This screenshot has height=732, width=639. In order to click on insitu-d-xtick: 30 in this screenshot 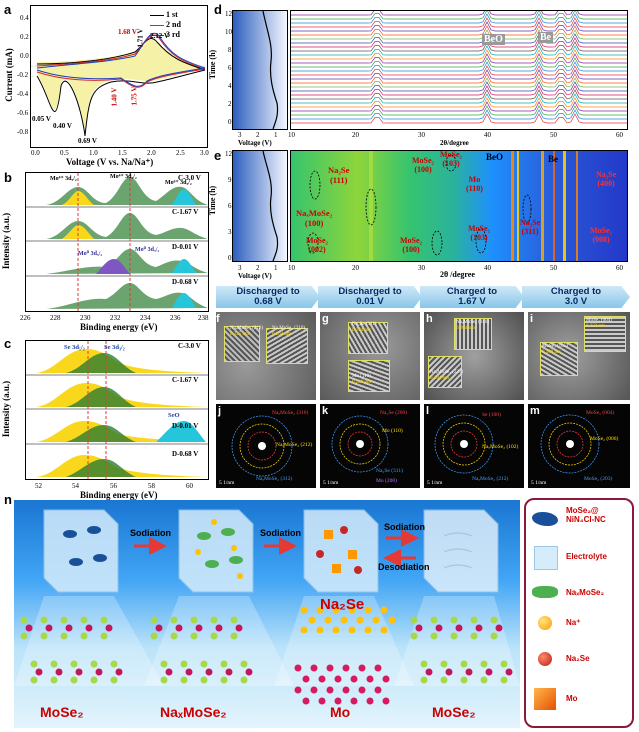, I will do `click(421, 135)`.